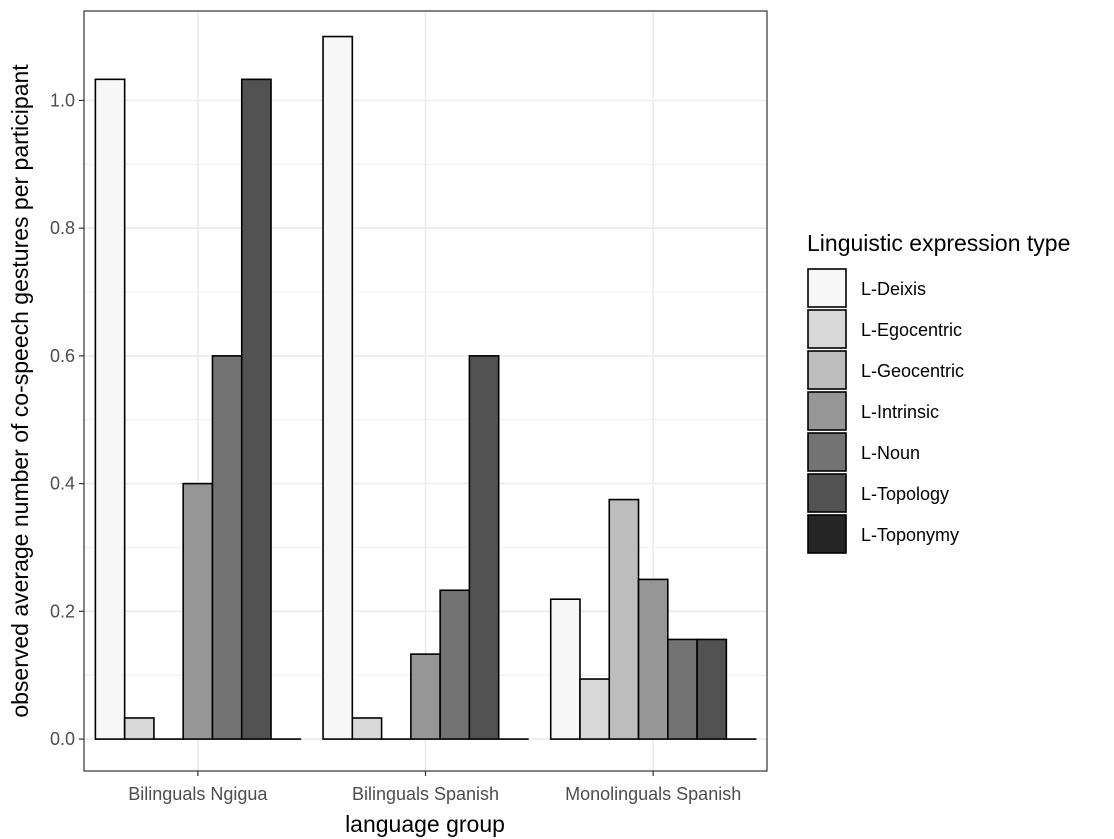 This screenshot has width=1114, height=839. What do you see at coordinates (67, 419) in the screenshot?
I see `y-axis: 0.0 0.2 0.4 0.6 0.8 1.0` at bounding box center [67, 419].